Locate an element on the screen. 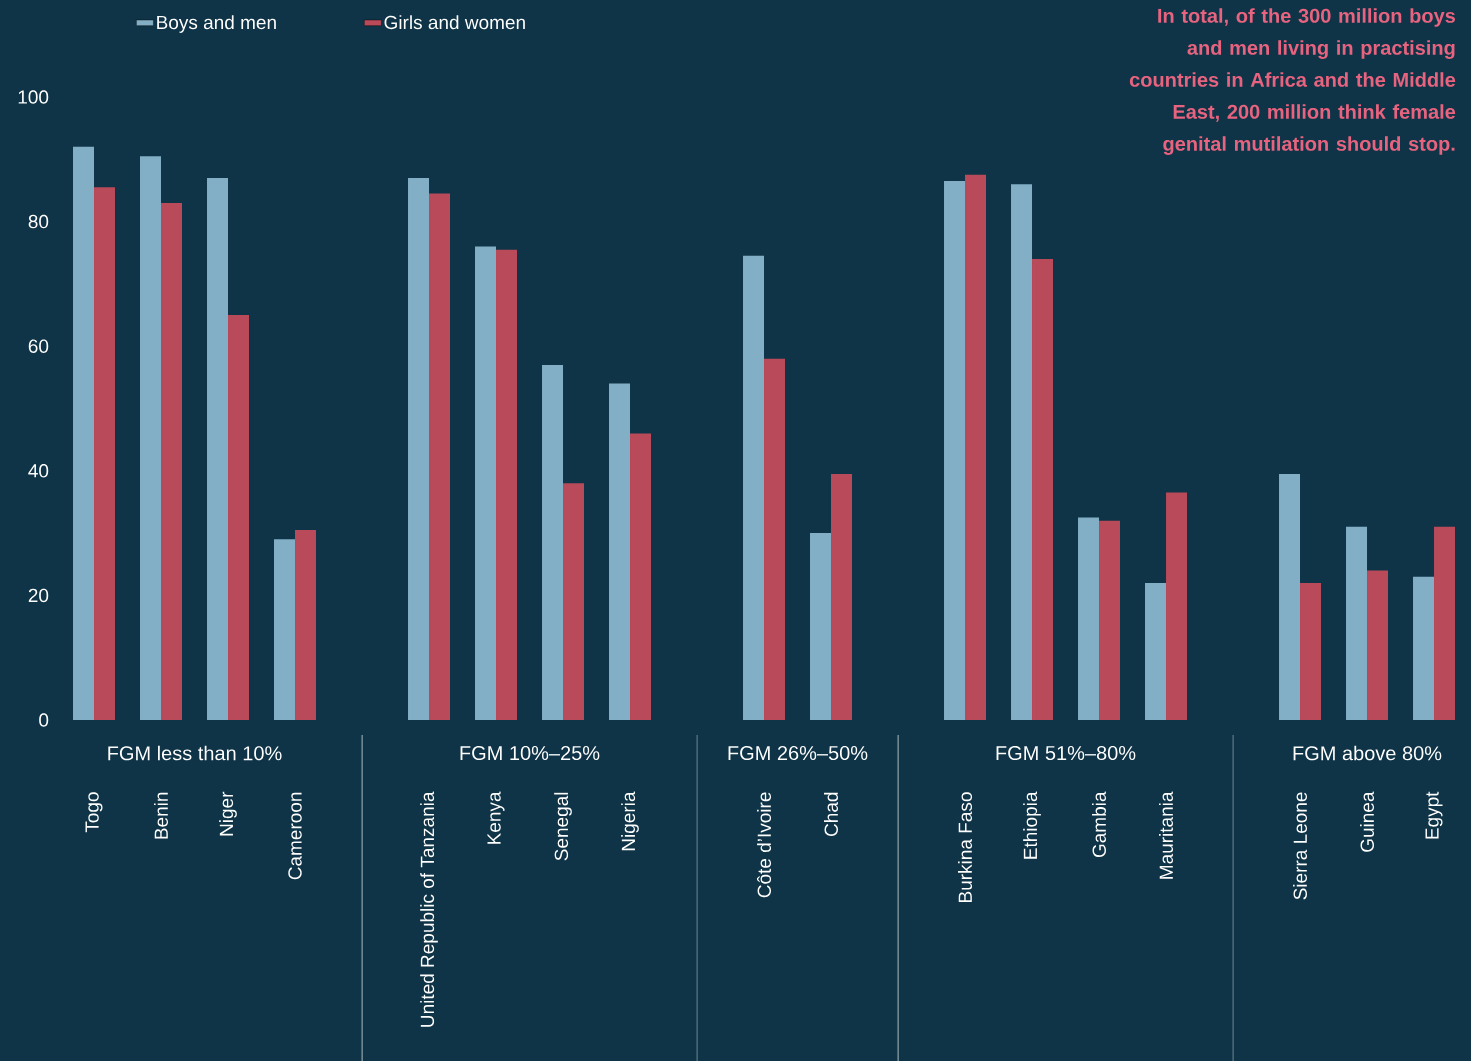  x-tick-label: Egypt is located at coordinates (1434, 815).